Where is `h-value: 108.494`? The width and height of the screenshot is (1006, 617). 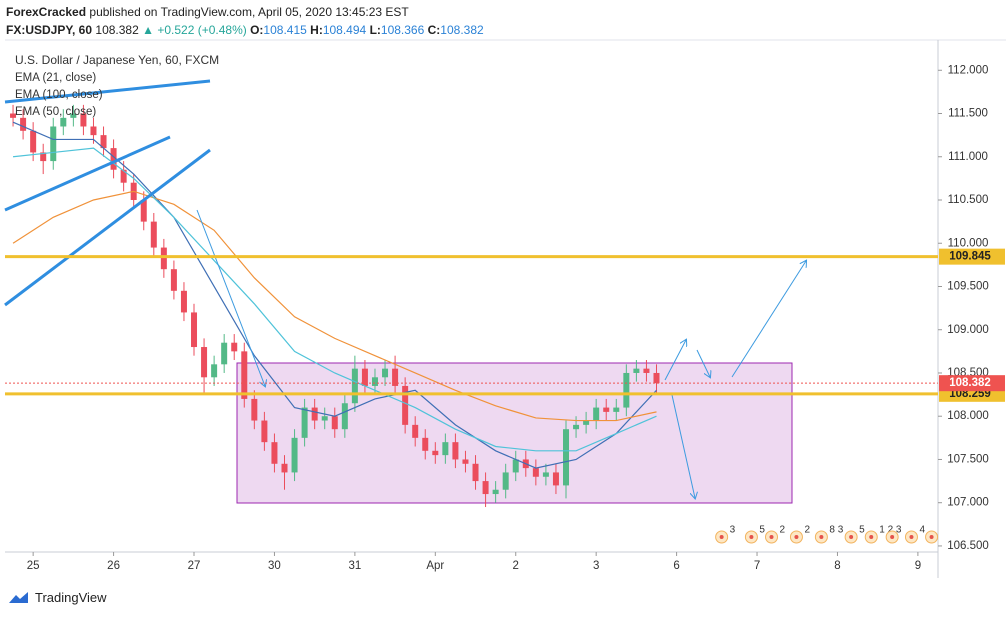
h-value: 108.494 is located at coordinates (344, 30).